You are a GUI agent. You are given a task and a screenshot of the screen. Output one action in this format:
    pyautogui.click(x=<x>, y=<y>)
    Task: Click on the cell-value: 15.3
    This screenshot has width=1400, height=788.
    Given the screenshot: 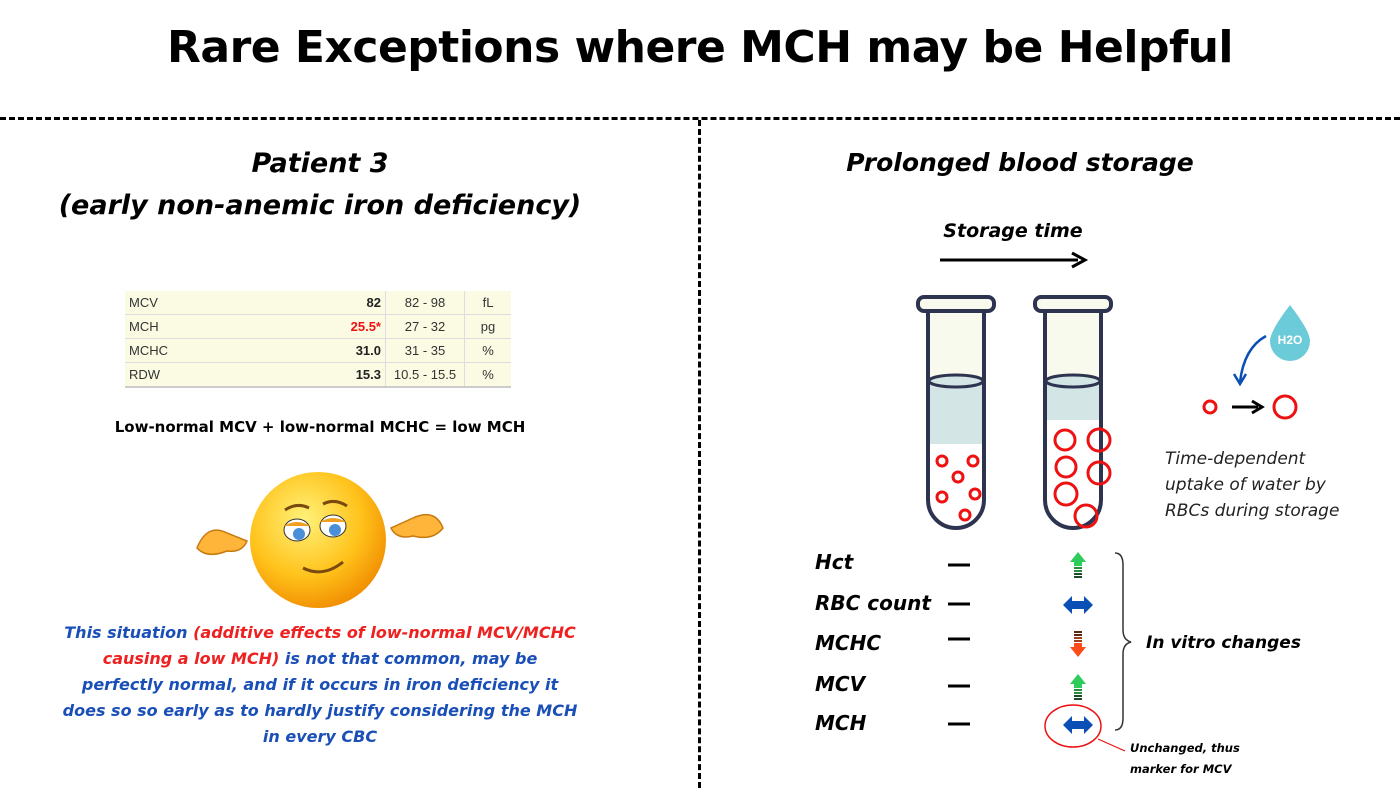 What is the action you would take?
    pyautogui.click(x=365, y=375)
    